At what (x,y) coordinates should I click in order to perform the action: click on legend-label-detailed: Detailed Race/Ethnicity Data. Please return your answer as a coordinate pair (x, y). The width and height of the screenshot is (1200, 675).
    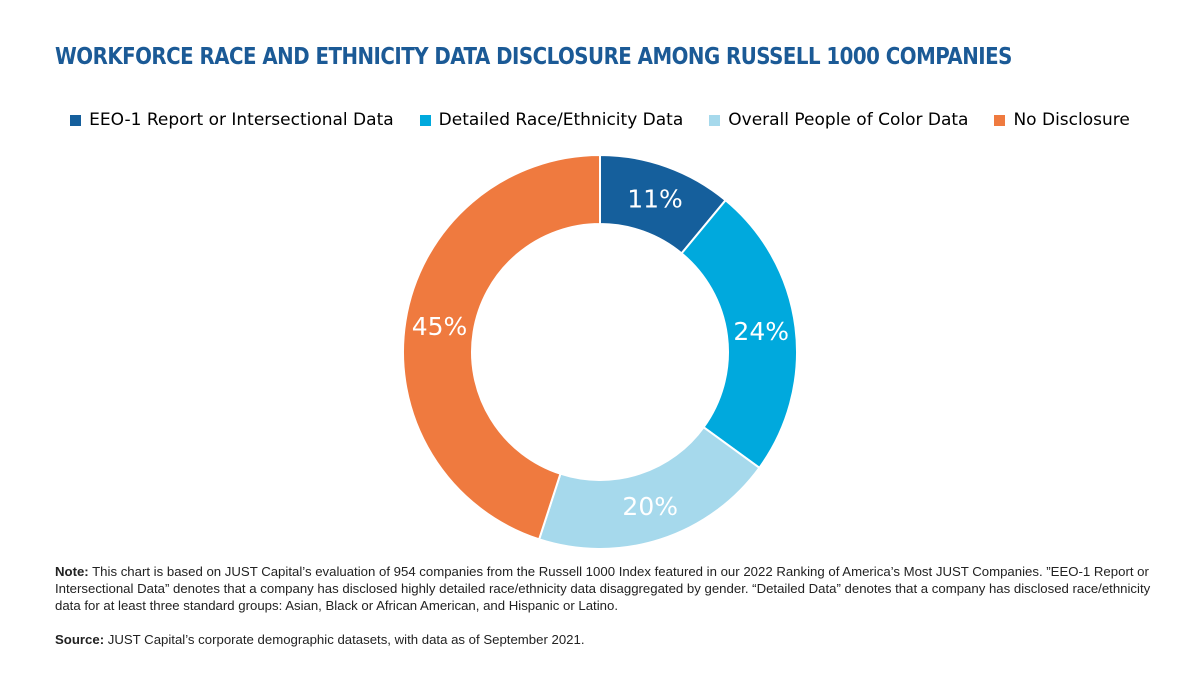
    Looking at the image, I should click on (561, 120).